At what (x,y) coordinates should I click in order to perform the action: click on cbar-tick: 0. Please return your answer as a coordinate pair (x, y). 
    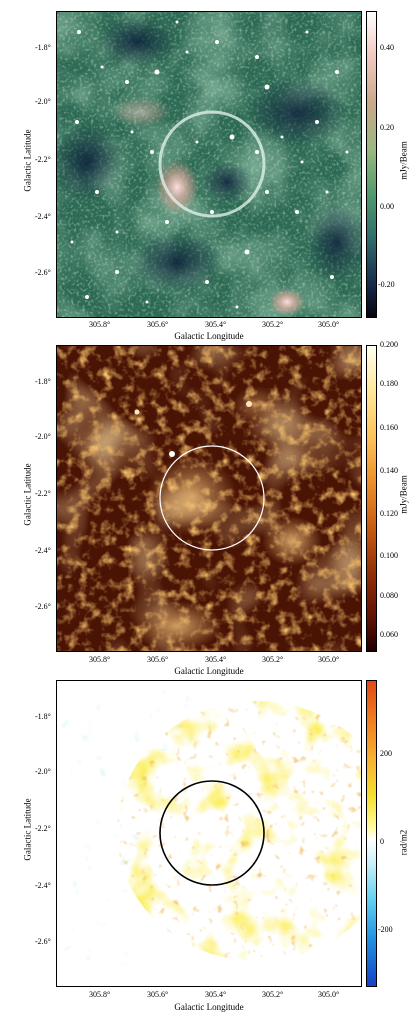
    Looking at the image, I should click on (382, 841).